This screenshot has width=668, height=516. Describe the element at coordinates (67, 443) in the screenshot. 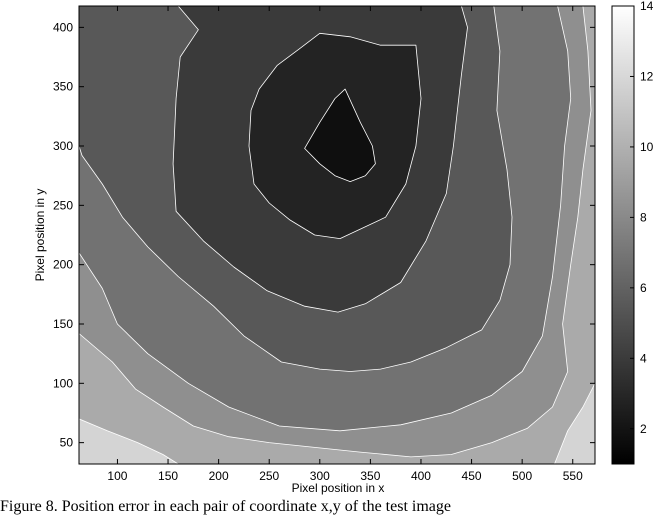

I see `y-tick-label: 50` at that location.